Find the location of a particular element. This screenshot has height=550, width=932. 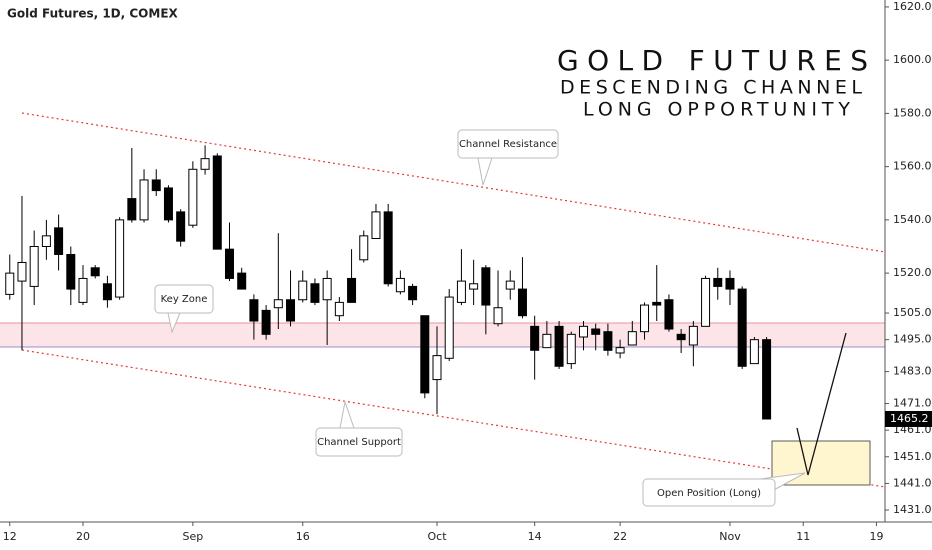

x-tick-label: Nov is located at coordinates (730, 536).